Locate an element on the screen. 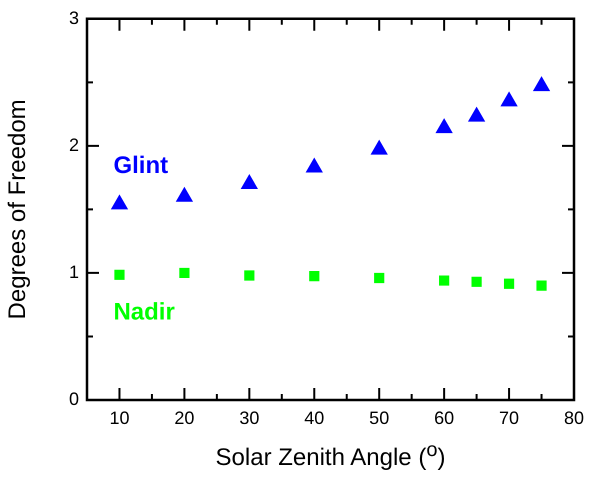 The width and height of the screenshot is (602, 477). y-tick-label: 3 is located at coordinates (73, 18).